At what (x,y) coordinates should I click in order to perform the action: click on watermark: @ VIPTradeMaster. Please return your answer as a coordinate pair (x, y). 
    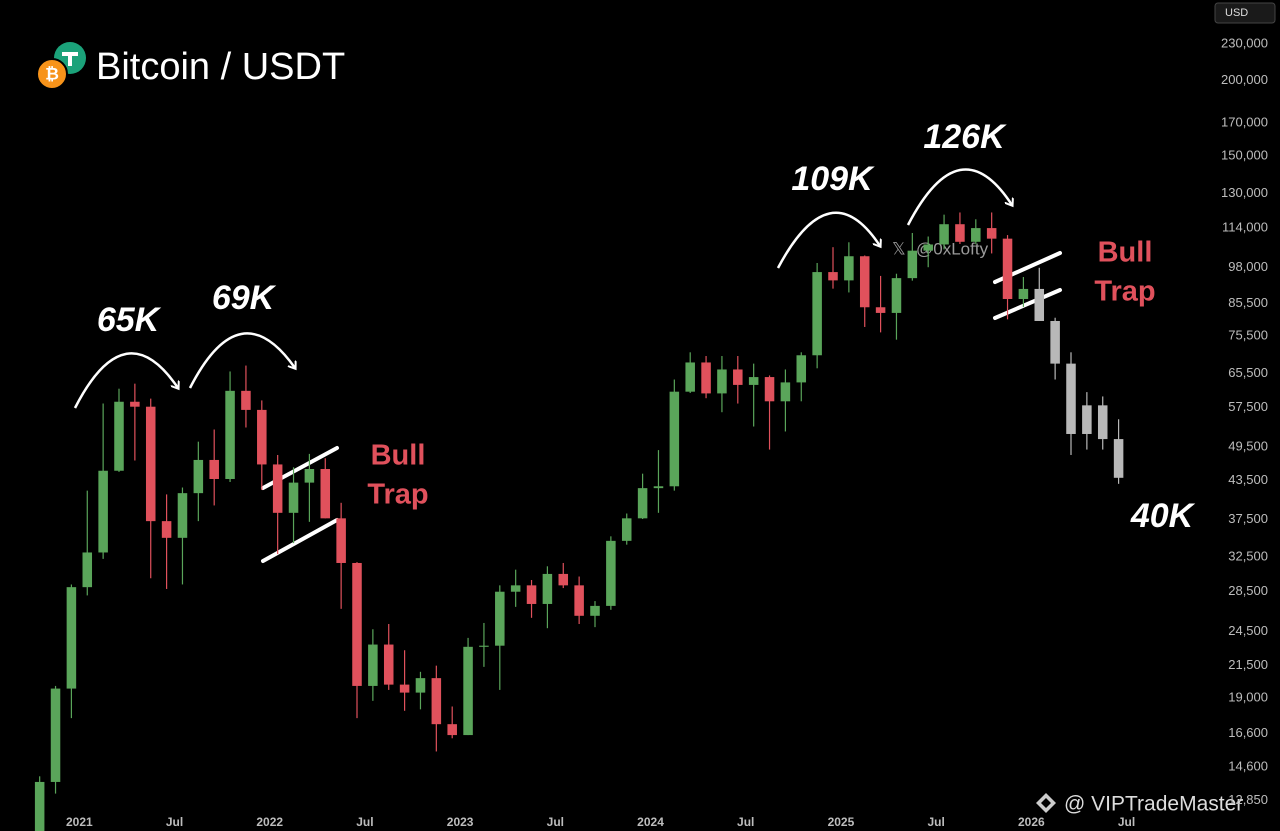
    Looking at the image, I should click on (1153, 804).